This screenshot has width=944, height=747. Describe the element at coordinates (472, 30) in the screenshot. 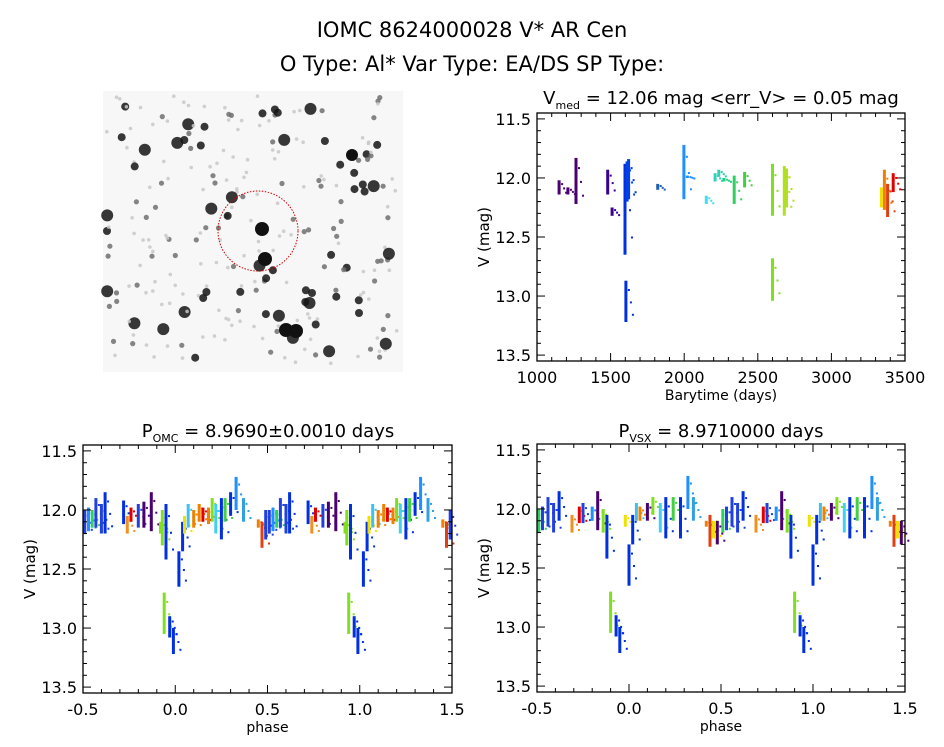

I see `figure-title: IOMC 8624000028 V* AR Cen` at that location.